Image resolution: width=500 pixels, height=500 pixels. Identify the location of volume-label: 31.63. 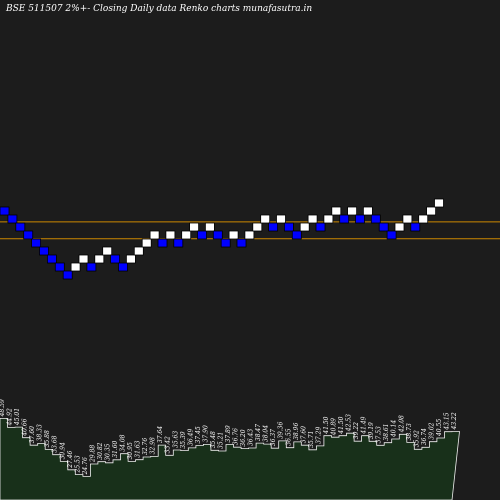
(138, 448).